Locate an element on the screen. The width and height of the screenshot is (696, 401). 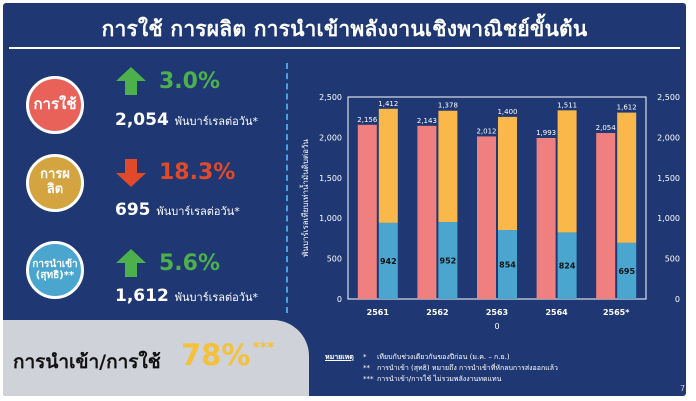
production-label: 695 is located at coordinates (626, 271).